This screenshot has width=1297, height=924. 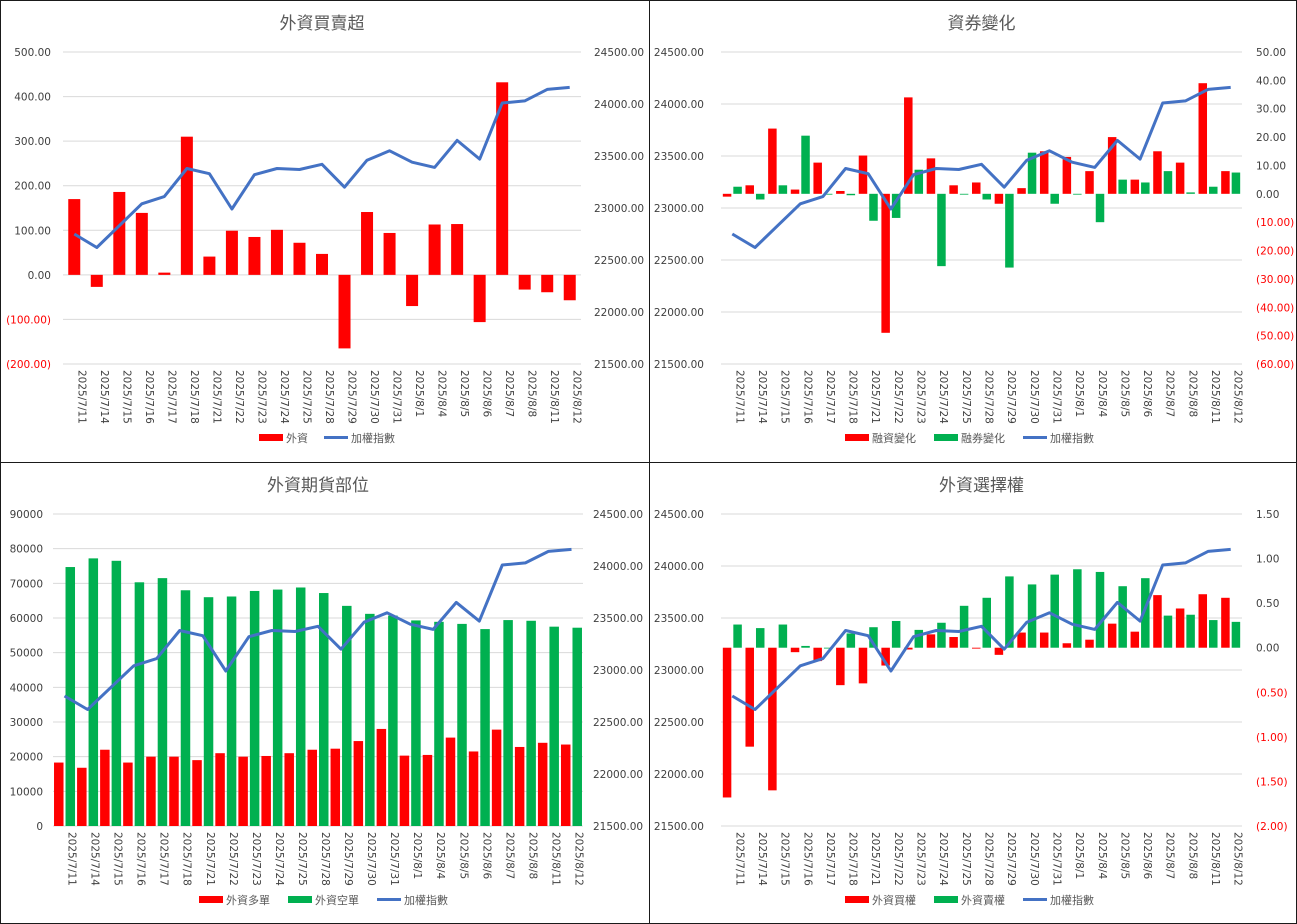 What do you see at coordinates (248, 900) in the screenshot?
I see `legend-label: 外資多單` at bounding box center [248, 900].